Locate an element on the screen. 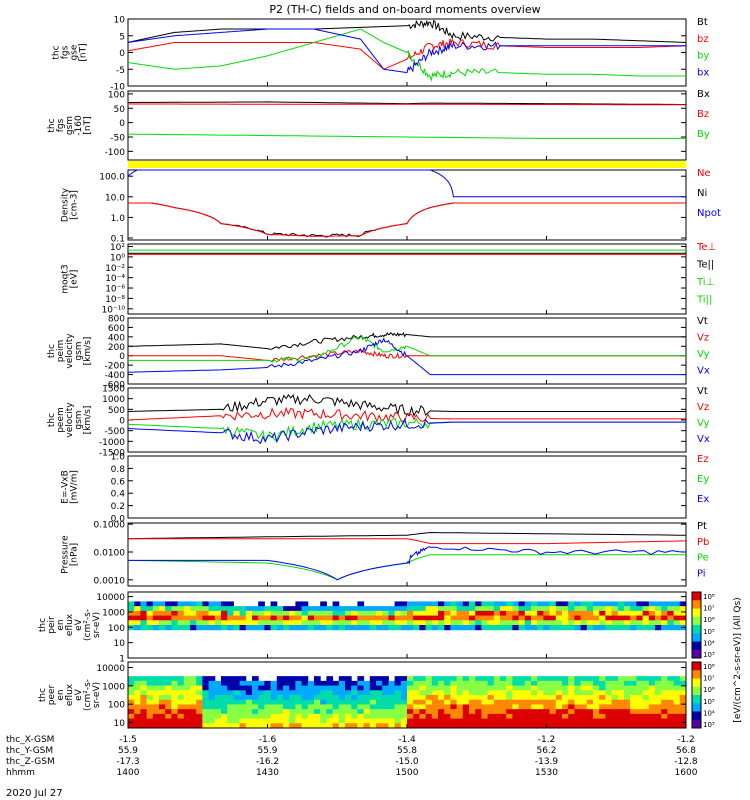  x-row-value: -17.3 is located at coordinates (127, 762).